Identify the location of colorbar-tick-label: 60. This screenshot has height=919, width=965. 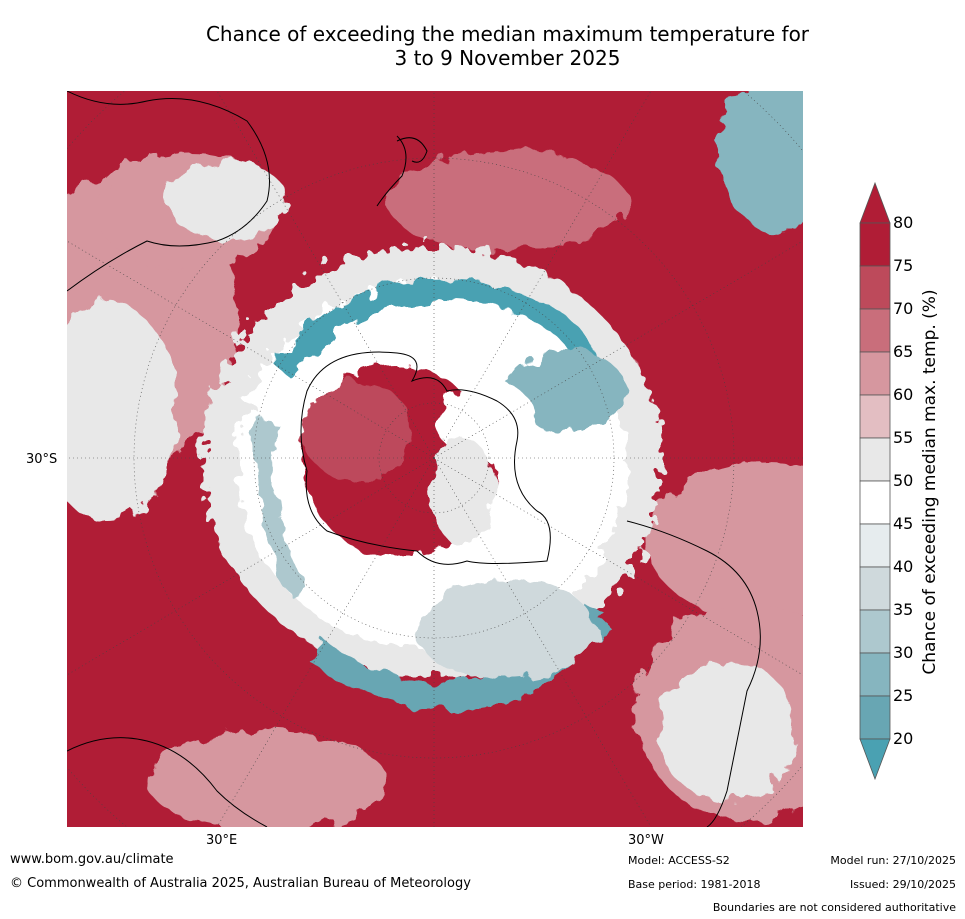
(903, 394).